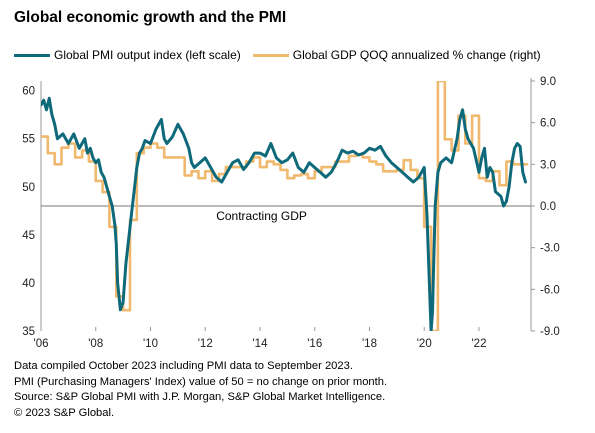 The height and width of the screenshot is (433, 595). What do you see at coordinates (28, 188) in the screenshot?
I see `left-axis-tick-label: 50` at bounding box center [28, 188].